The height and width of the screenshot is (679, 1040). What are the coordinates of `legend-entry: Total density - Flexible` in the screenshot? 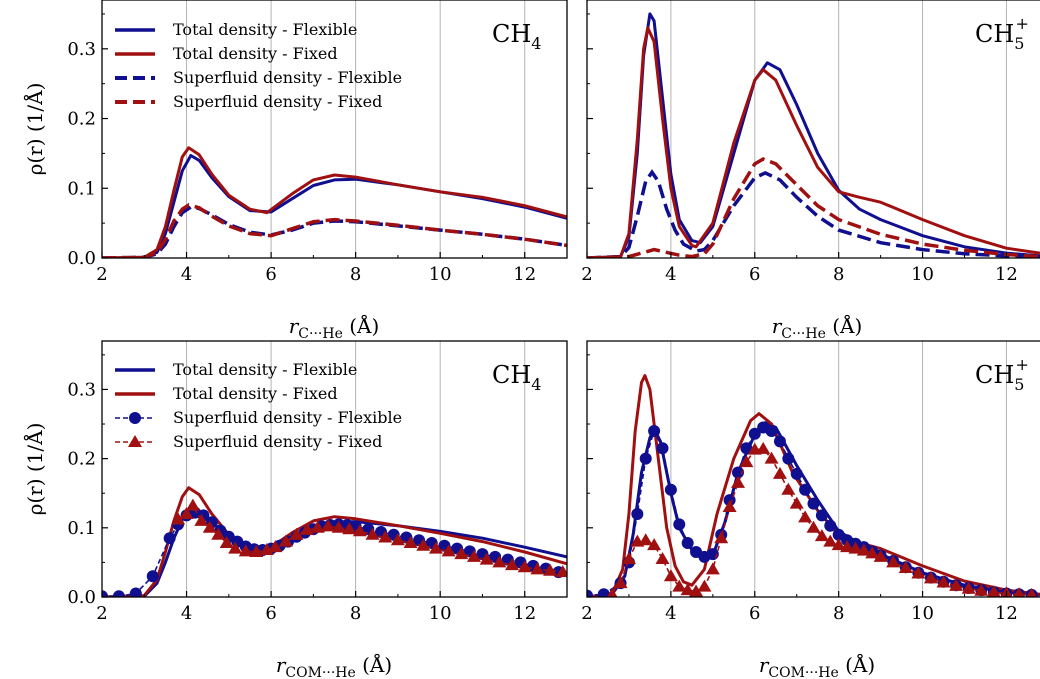 It's located at (236, 369).